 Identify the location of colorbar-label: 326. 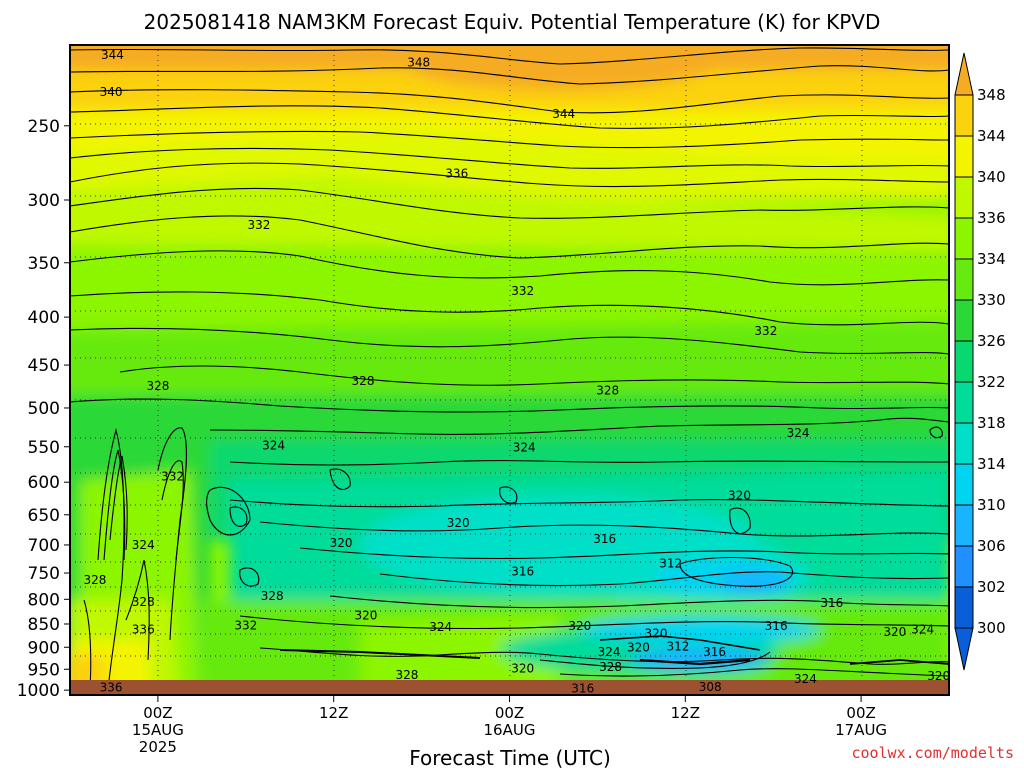
(991, 341).